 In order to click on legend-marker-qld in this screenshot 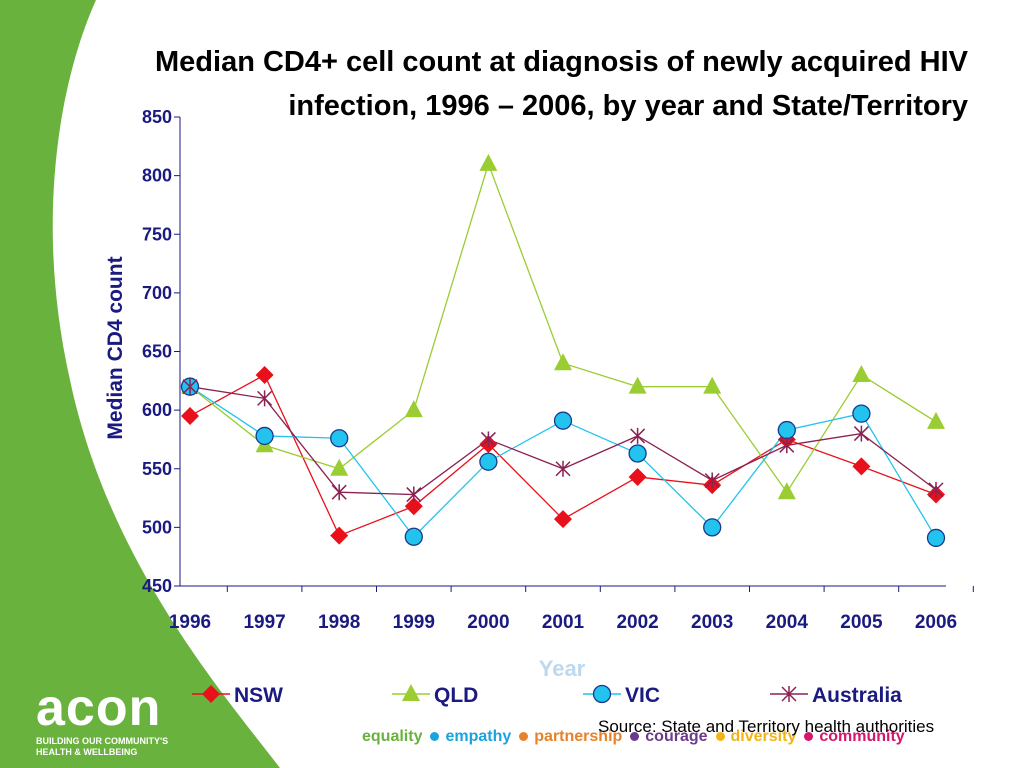, I will do `click(411, 692)`.